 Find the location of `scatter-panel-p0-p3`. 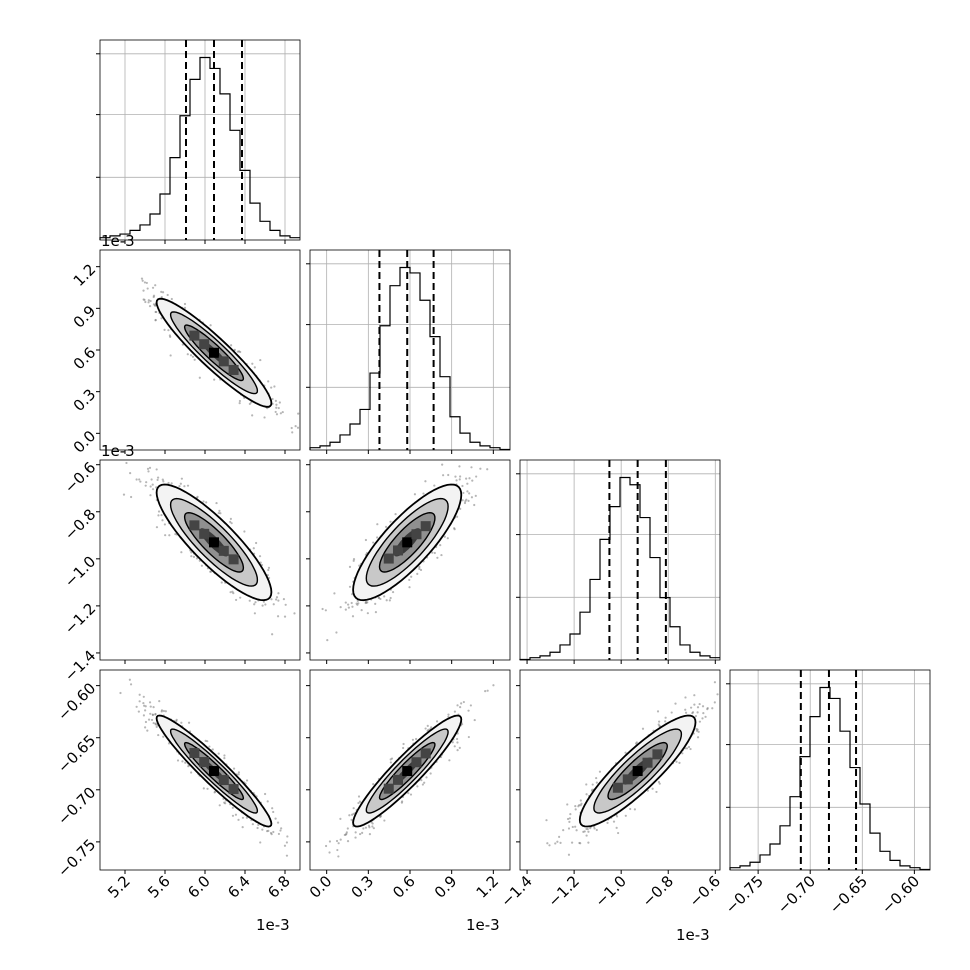

scatter-panel-p0-p3 is located at coordinates (200, 770).